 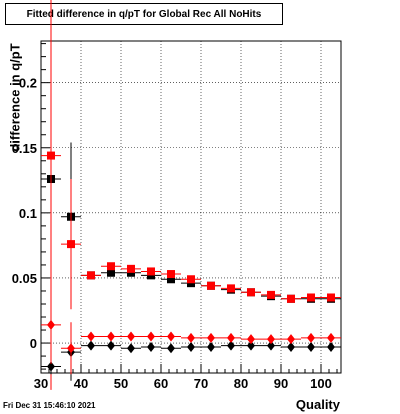 What do you see at coordinates (241, 383) in the screenshot?
I see `x-tick-label: 80` at bounding box center [241, 383].